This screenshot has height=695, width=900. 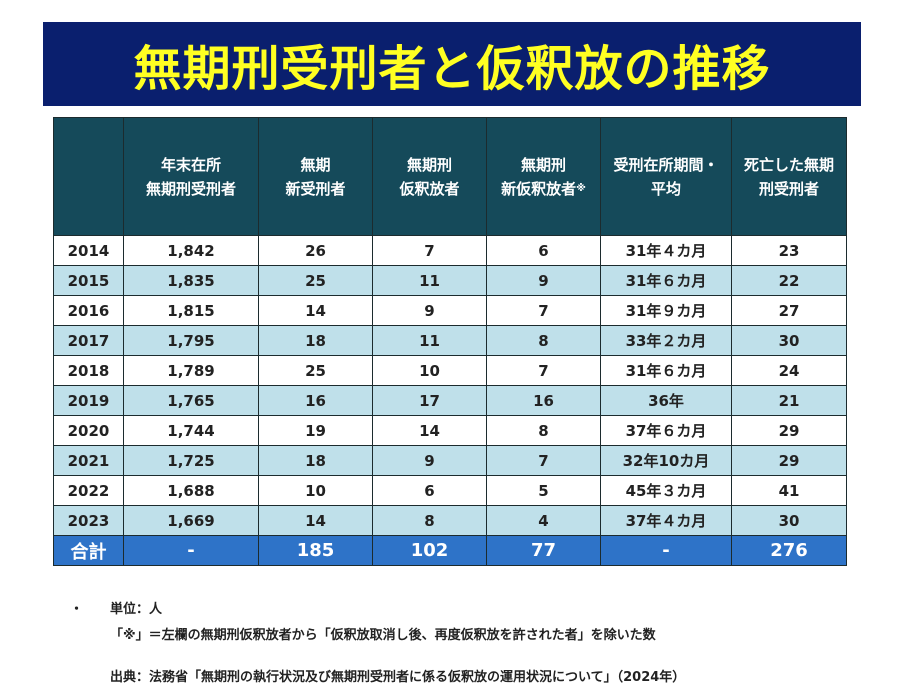 What do you see at coordinates (89, 281) in the screenshot?
I see `year-cell: 2015` at bounding box center [89, 281].